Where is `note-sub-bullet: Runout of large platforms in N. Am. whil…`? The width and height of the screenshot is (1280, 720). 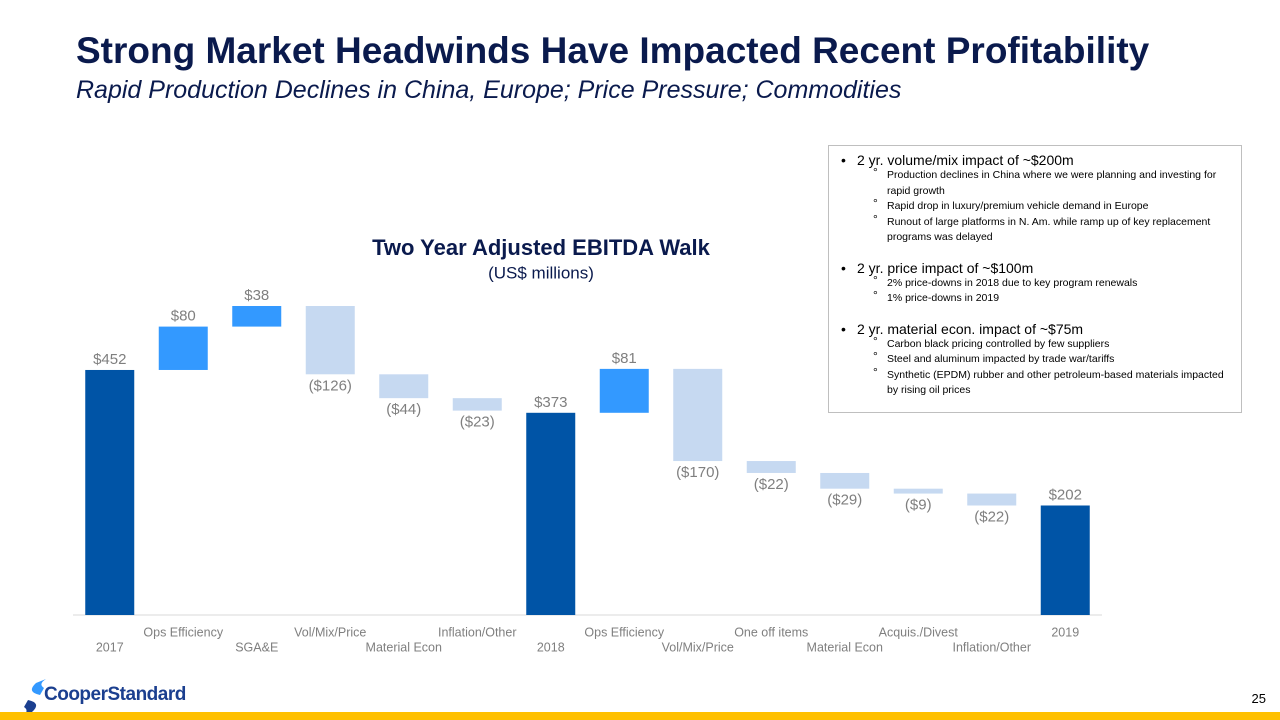
note-sub-bullet: Runout of large platforms in N. Am. whil… is located at coordinates (1036, 229).